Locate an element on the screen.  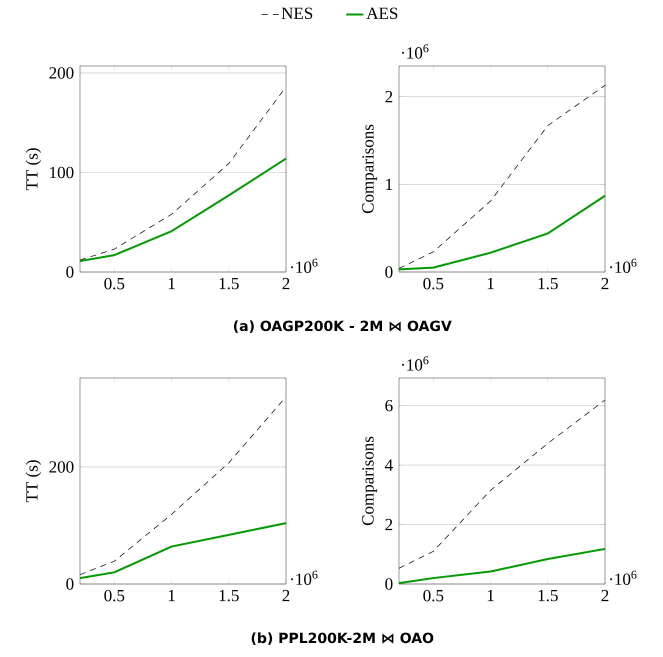
y-tick-label: 100 is located at coordinates (62, 172).